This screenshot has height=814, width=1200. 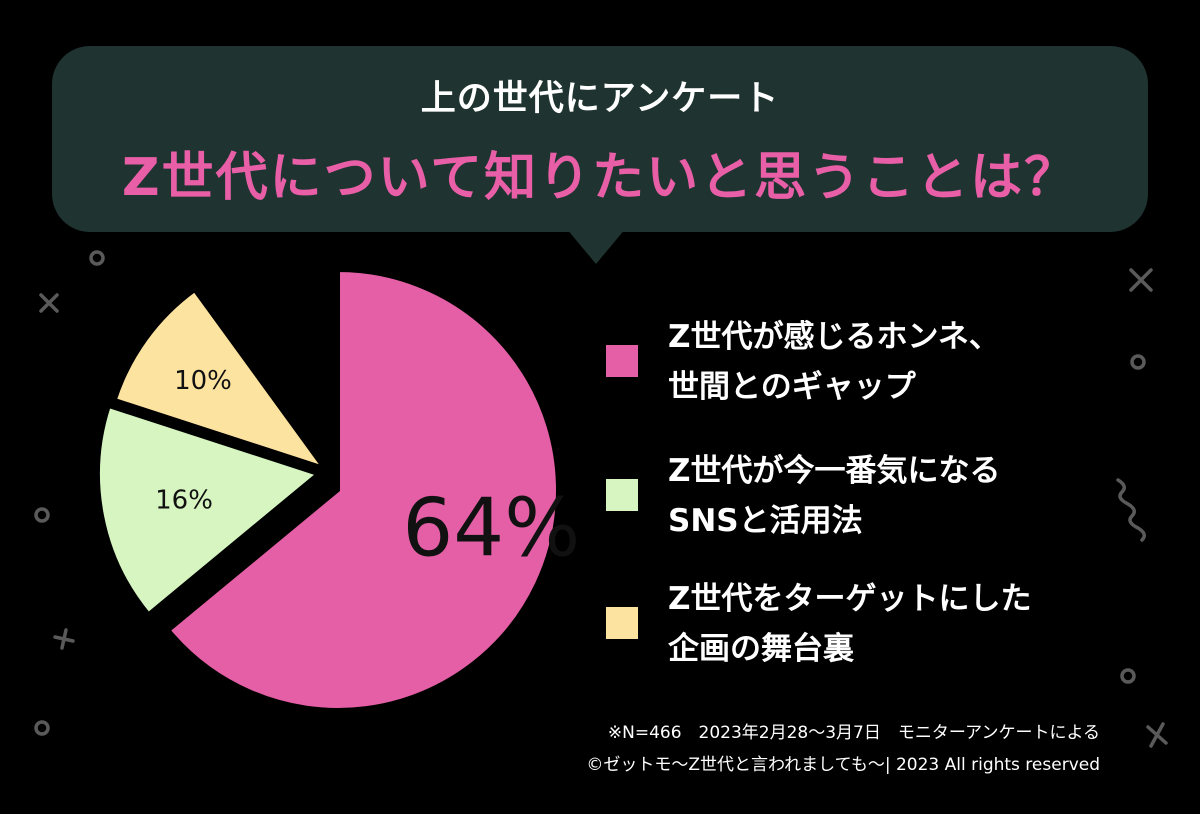 What do you see at coordinates (491, 527) in the screenshot?
I see `pie-data-label: 64%` at bounding box center [491, 527].